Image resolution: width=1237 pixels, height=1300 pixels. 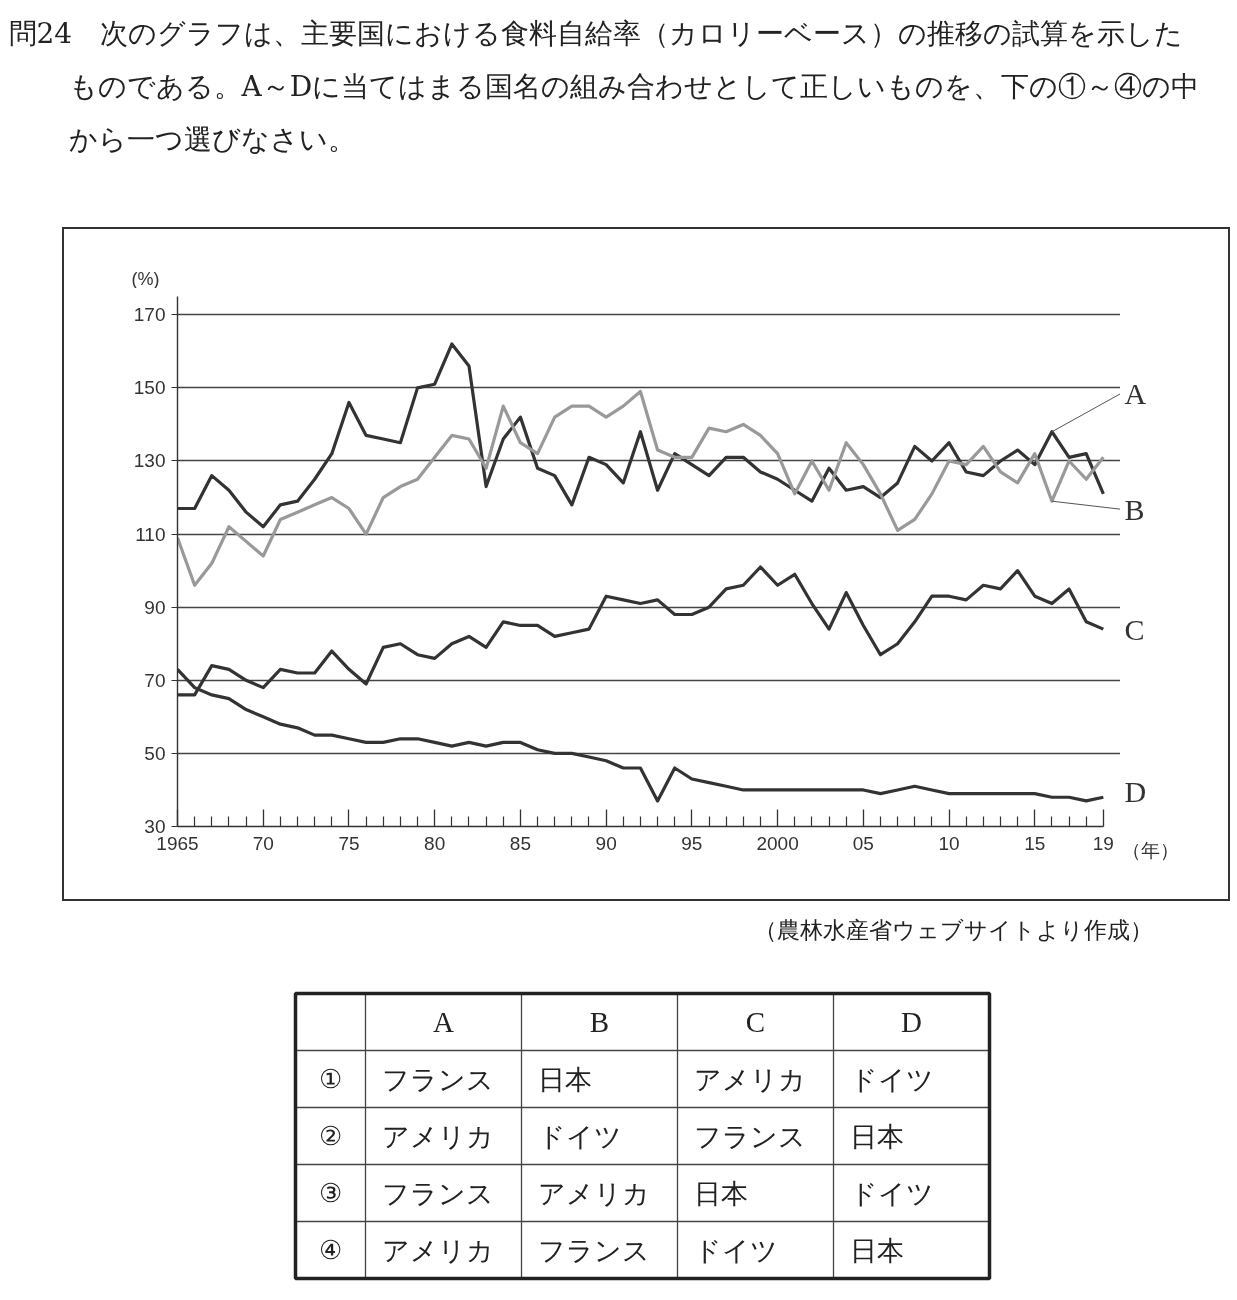 What do you see at coordinates (777, 843) in the screenshot?
I see `x-tick-label: 2000` at bounding box center [777, 843].